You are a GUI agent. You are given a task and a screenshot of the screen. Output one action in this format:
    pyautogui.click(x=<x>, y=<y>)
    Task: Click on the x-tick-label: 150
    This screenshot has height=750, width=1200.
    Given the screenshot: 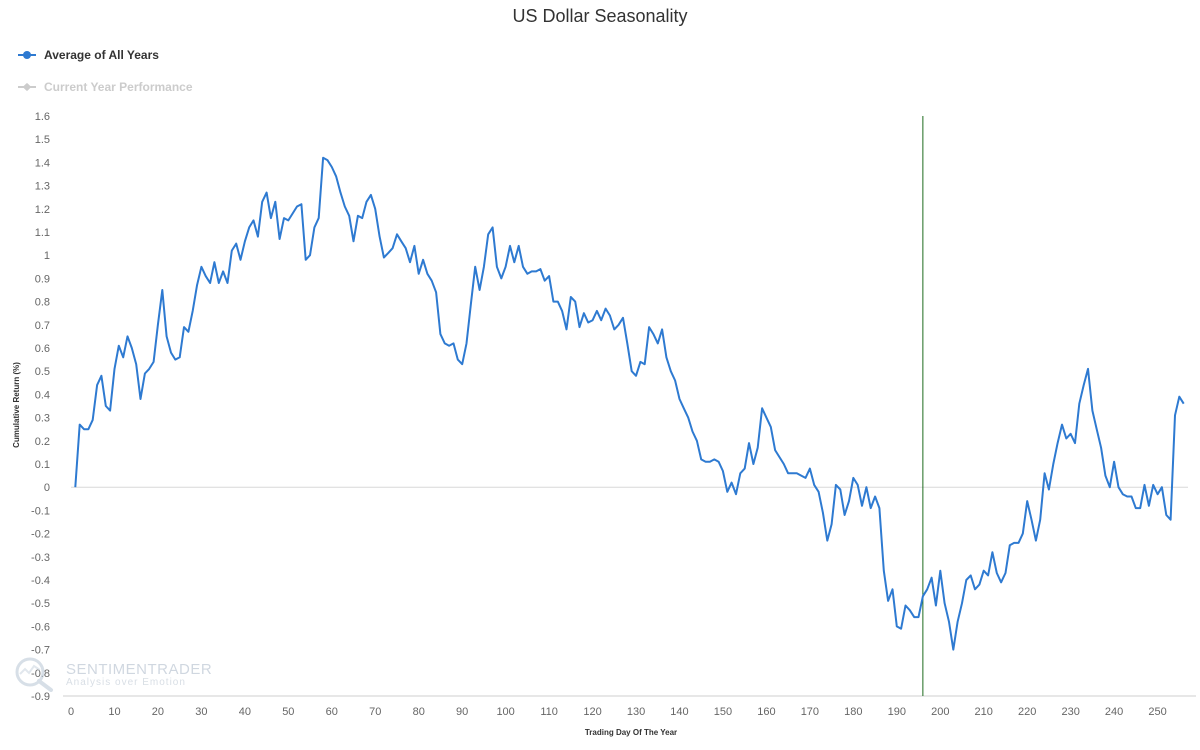 What is the action you would take?
    pyautogui.click(x=723, y=712)
    